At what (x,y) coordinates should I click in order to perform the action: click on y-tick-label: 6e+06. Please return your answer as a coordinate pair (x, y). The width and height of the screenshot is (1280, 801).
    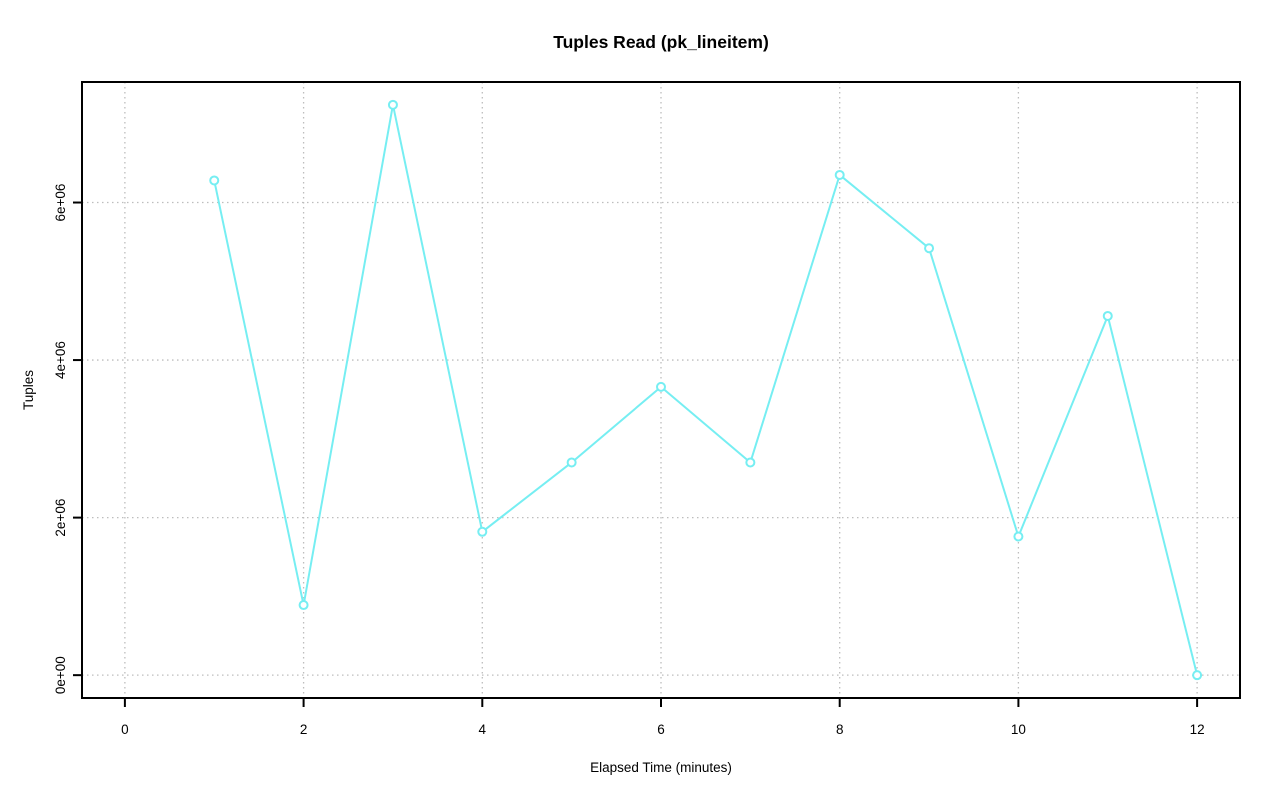
    Looking at the image, I should click on (60, 203).